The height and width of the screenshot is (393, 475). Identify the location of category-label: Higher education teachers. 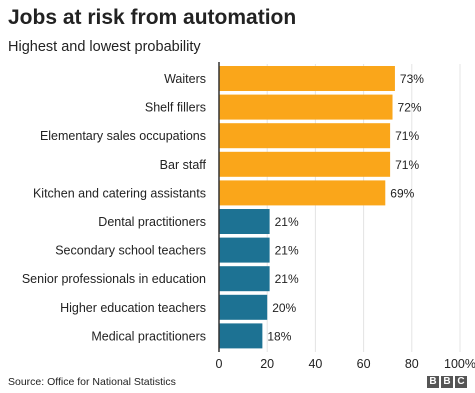
(133, 308).